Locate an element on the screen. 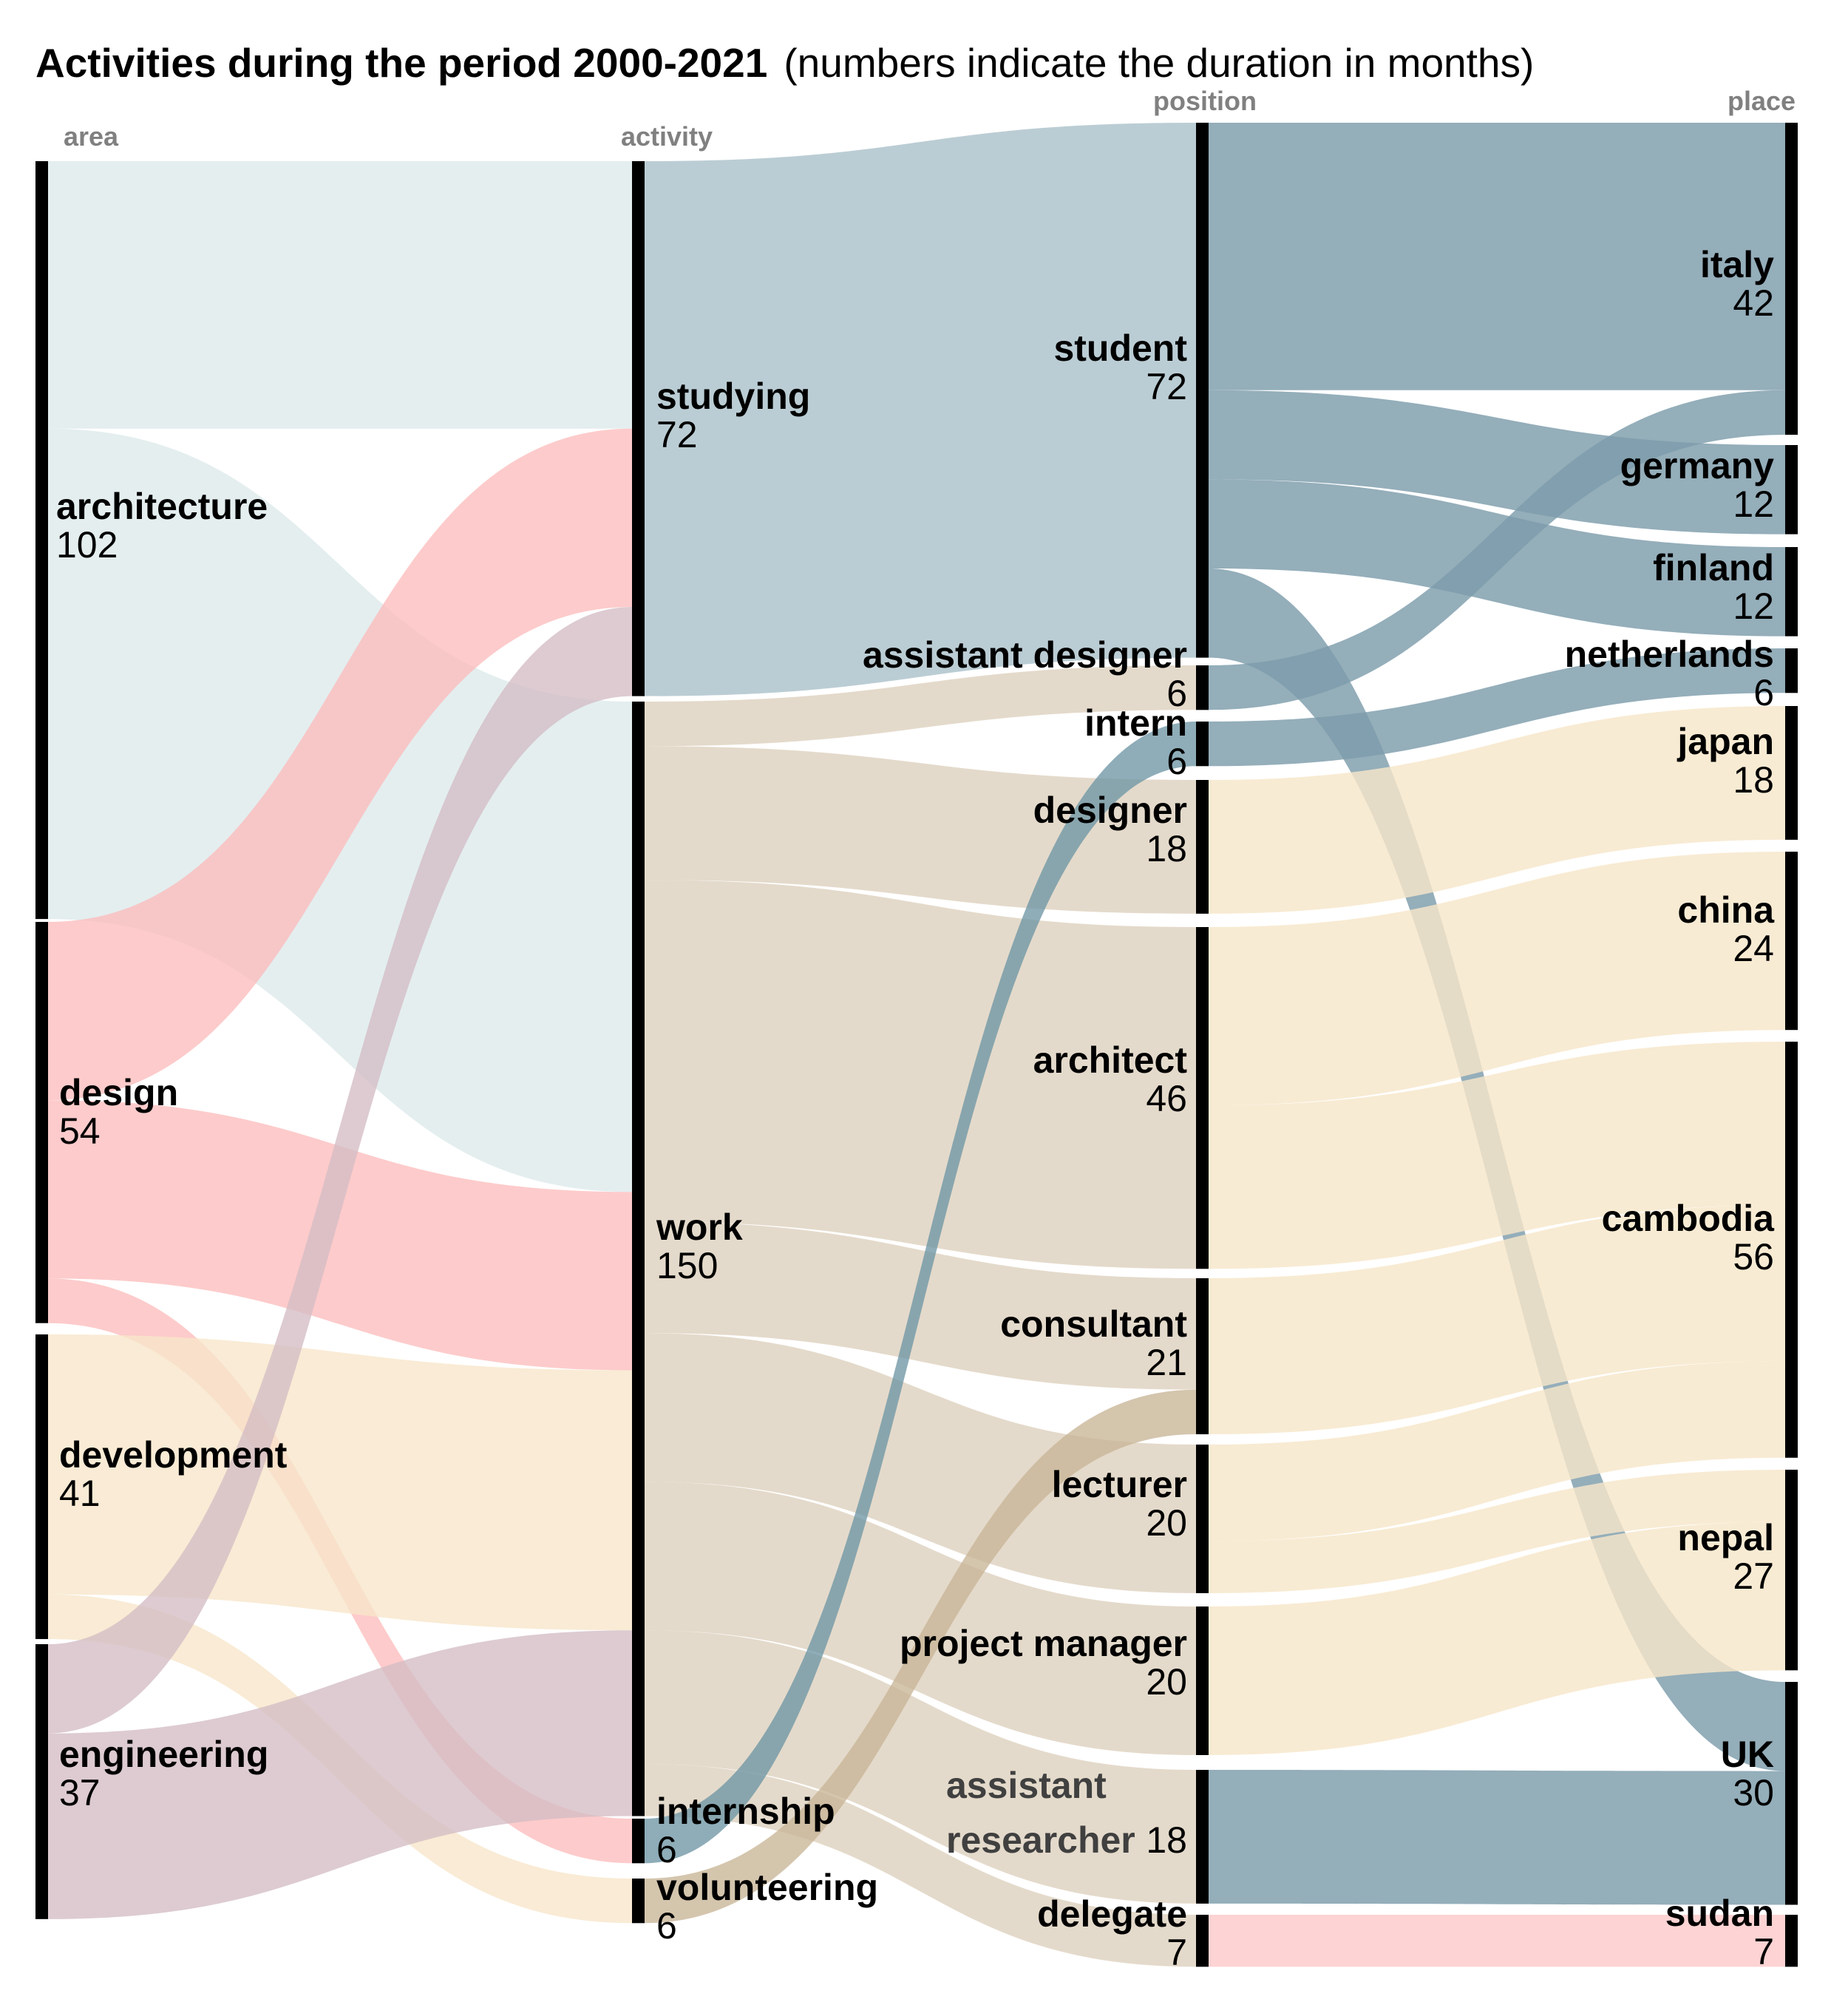 The image size is (1848, 2002). node-bar-finland is located at coordinates (1792, 592).